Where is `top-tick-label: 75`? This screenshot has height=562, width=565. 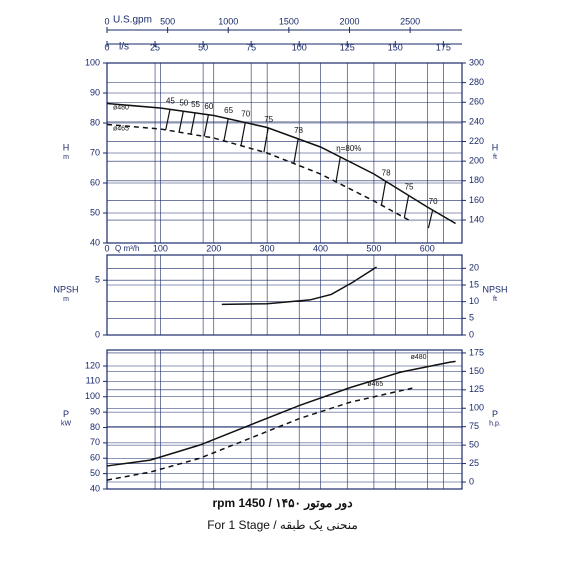
top-tick-label: 75 is located at coordinates (251, 47).